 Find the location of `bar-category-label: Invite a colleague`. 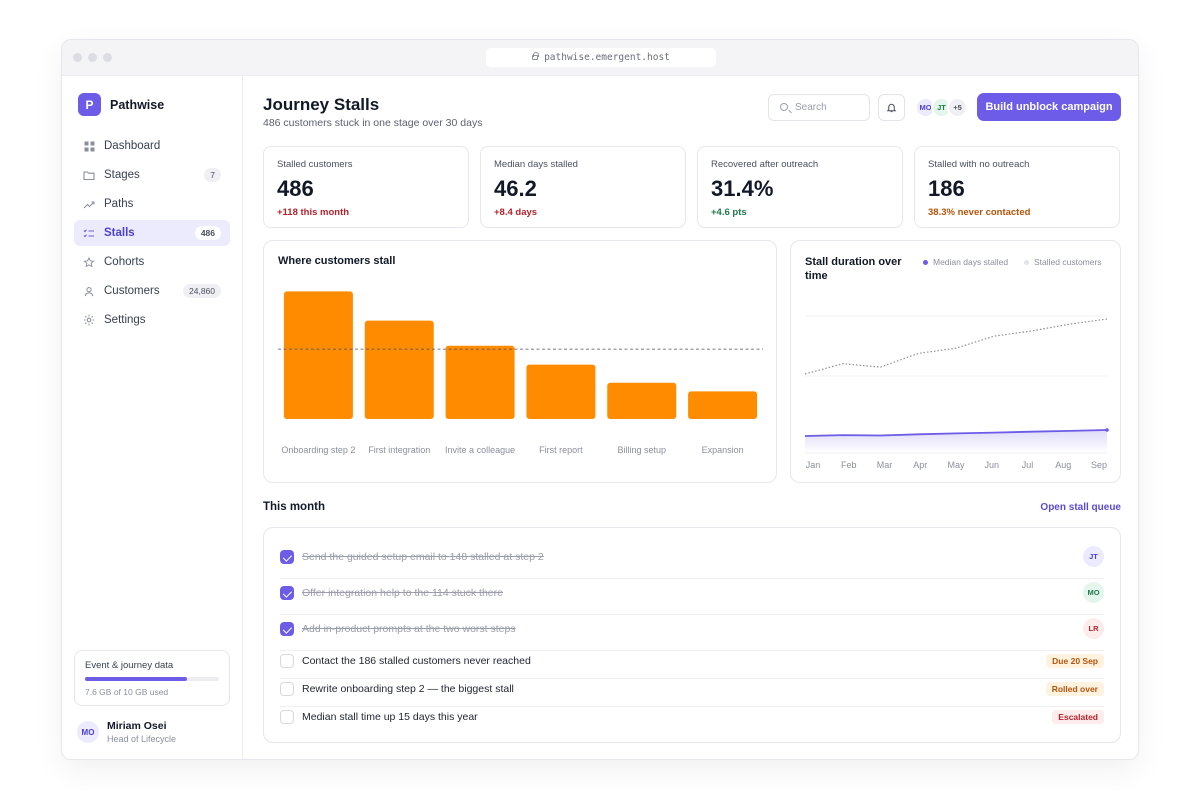

bar-category-label: Invite a colleague is located at coordinates (480, 450).